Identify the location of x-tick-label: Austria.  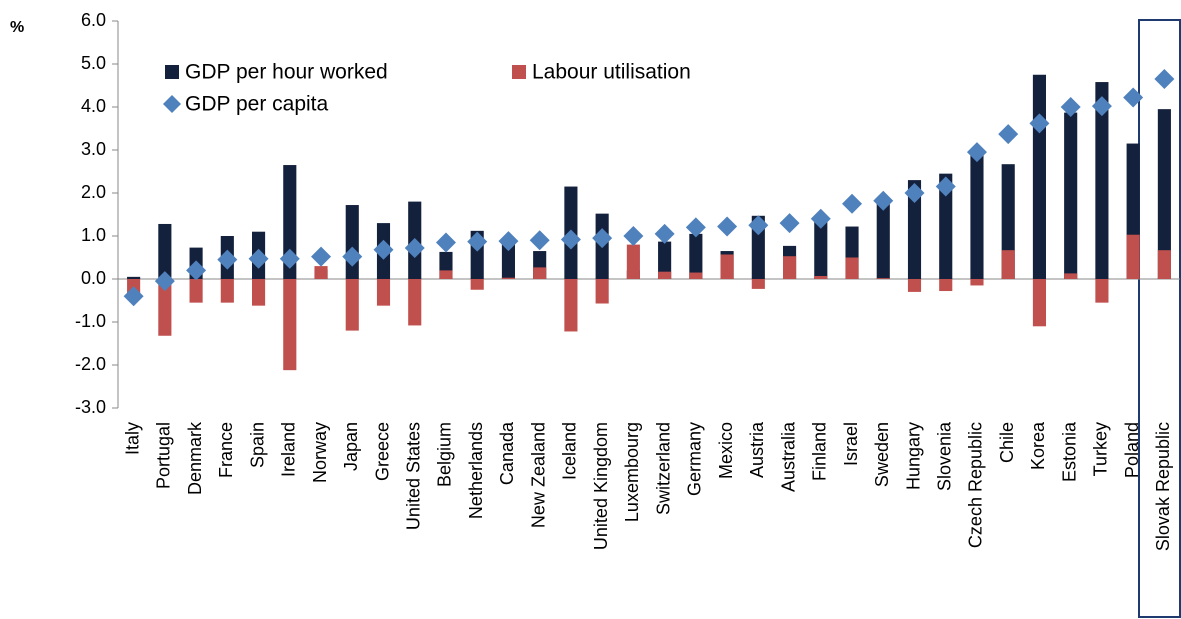
(757, 449).